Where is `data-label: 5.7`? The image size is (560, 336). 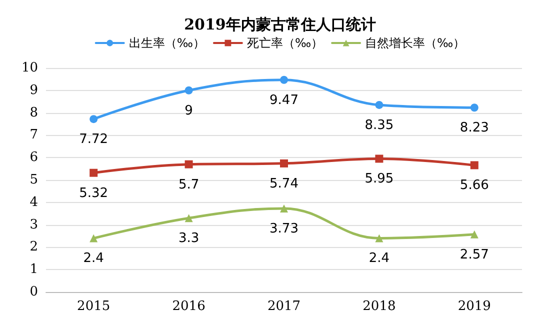
data-label: 5.7 is located at coordinates (189, 184).